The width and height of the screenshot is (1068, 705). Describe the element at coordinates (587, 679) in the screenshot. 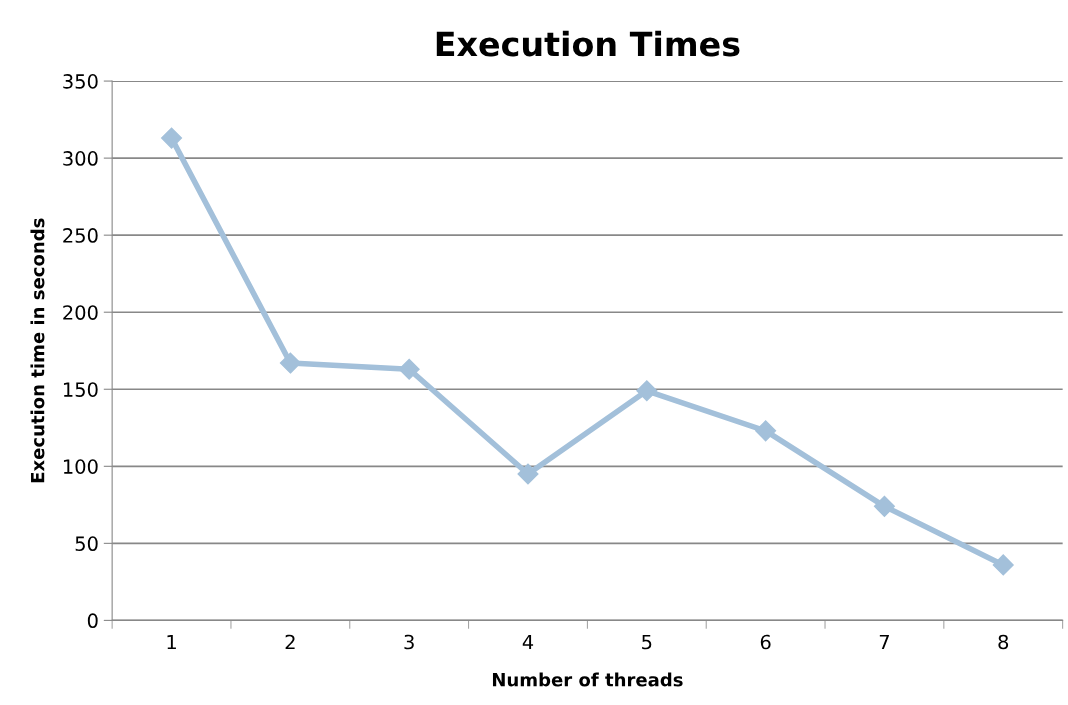

I see `x-axis-title: Number of threads` at that location.